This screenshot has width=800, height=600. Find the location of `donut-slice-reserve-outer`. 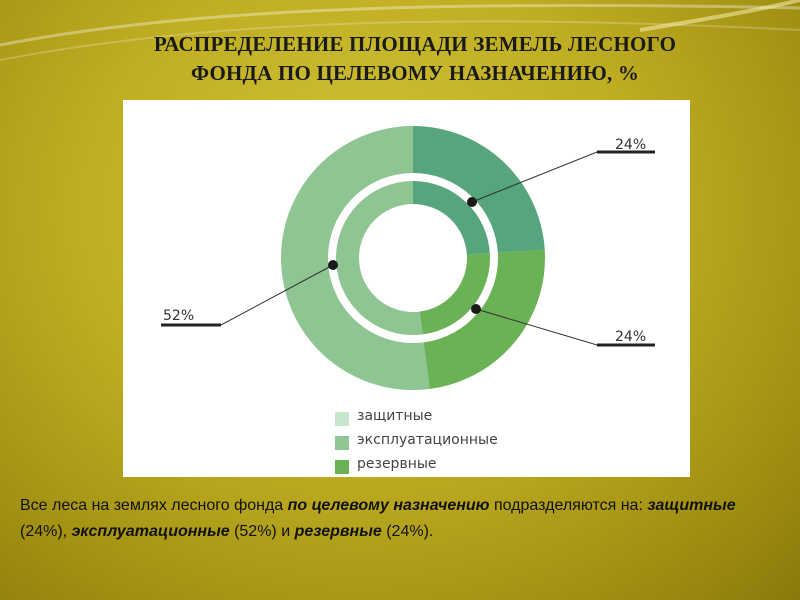

donut-slice-reserve-outer is located at coordinates (484, 319).